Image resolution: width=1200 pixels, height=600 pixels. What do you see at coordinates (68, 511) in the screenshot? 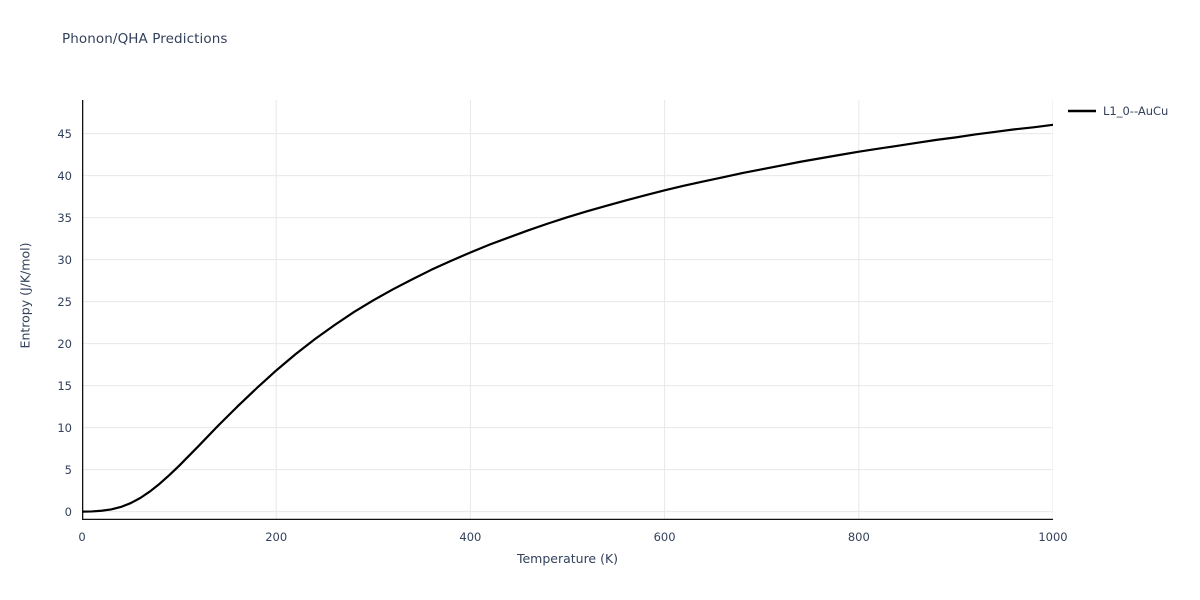
I see `y-tick-label: 0` at bounding box center [68, 511].